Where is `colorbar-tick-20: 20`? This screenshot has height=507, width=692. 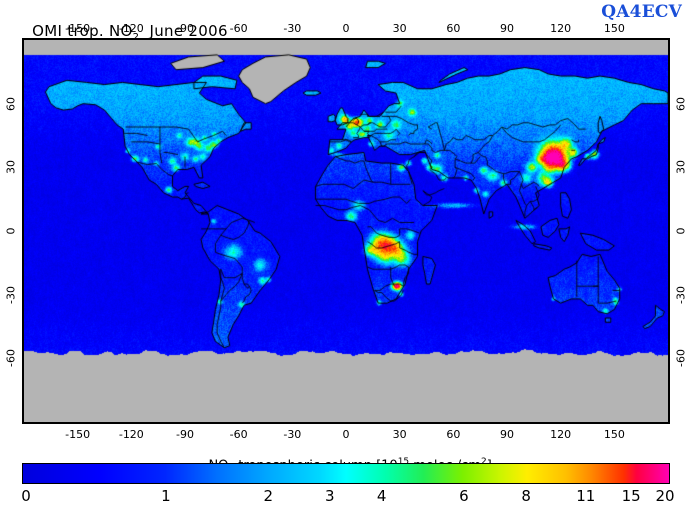 colorbar-tick-20: 20 is located at coordinates (665, 496).